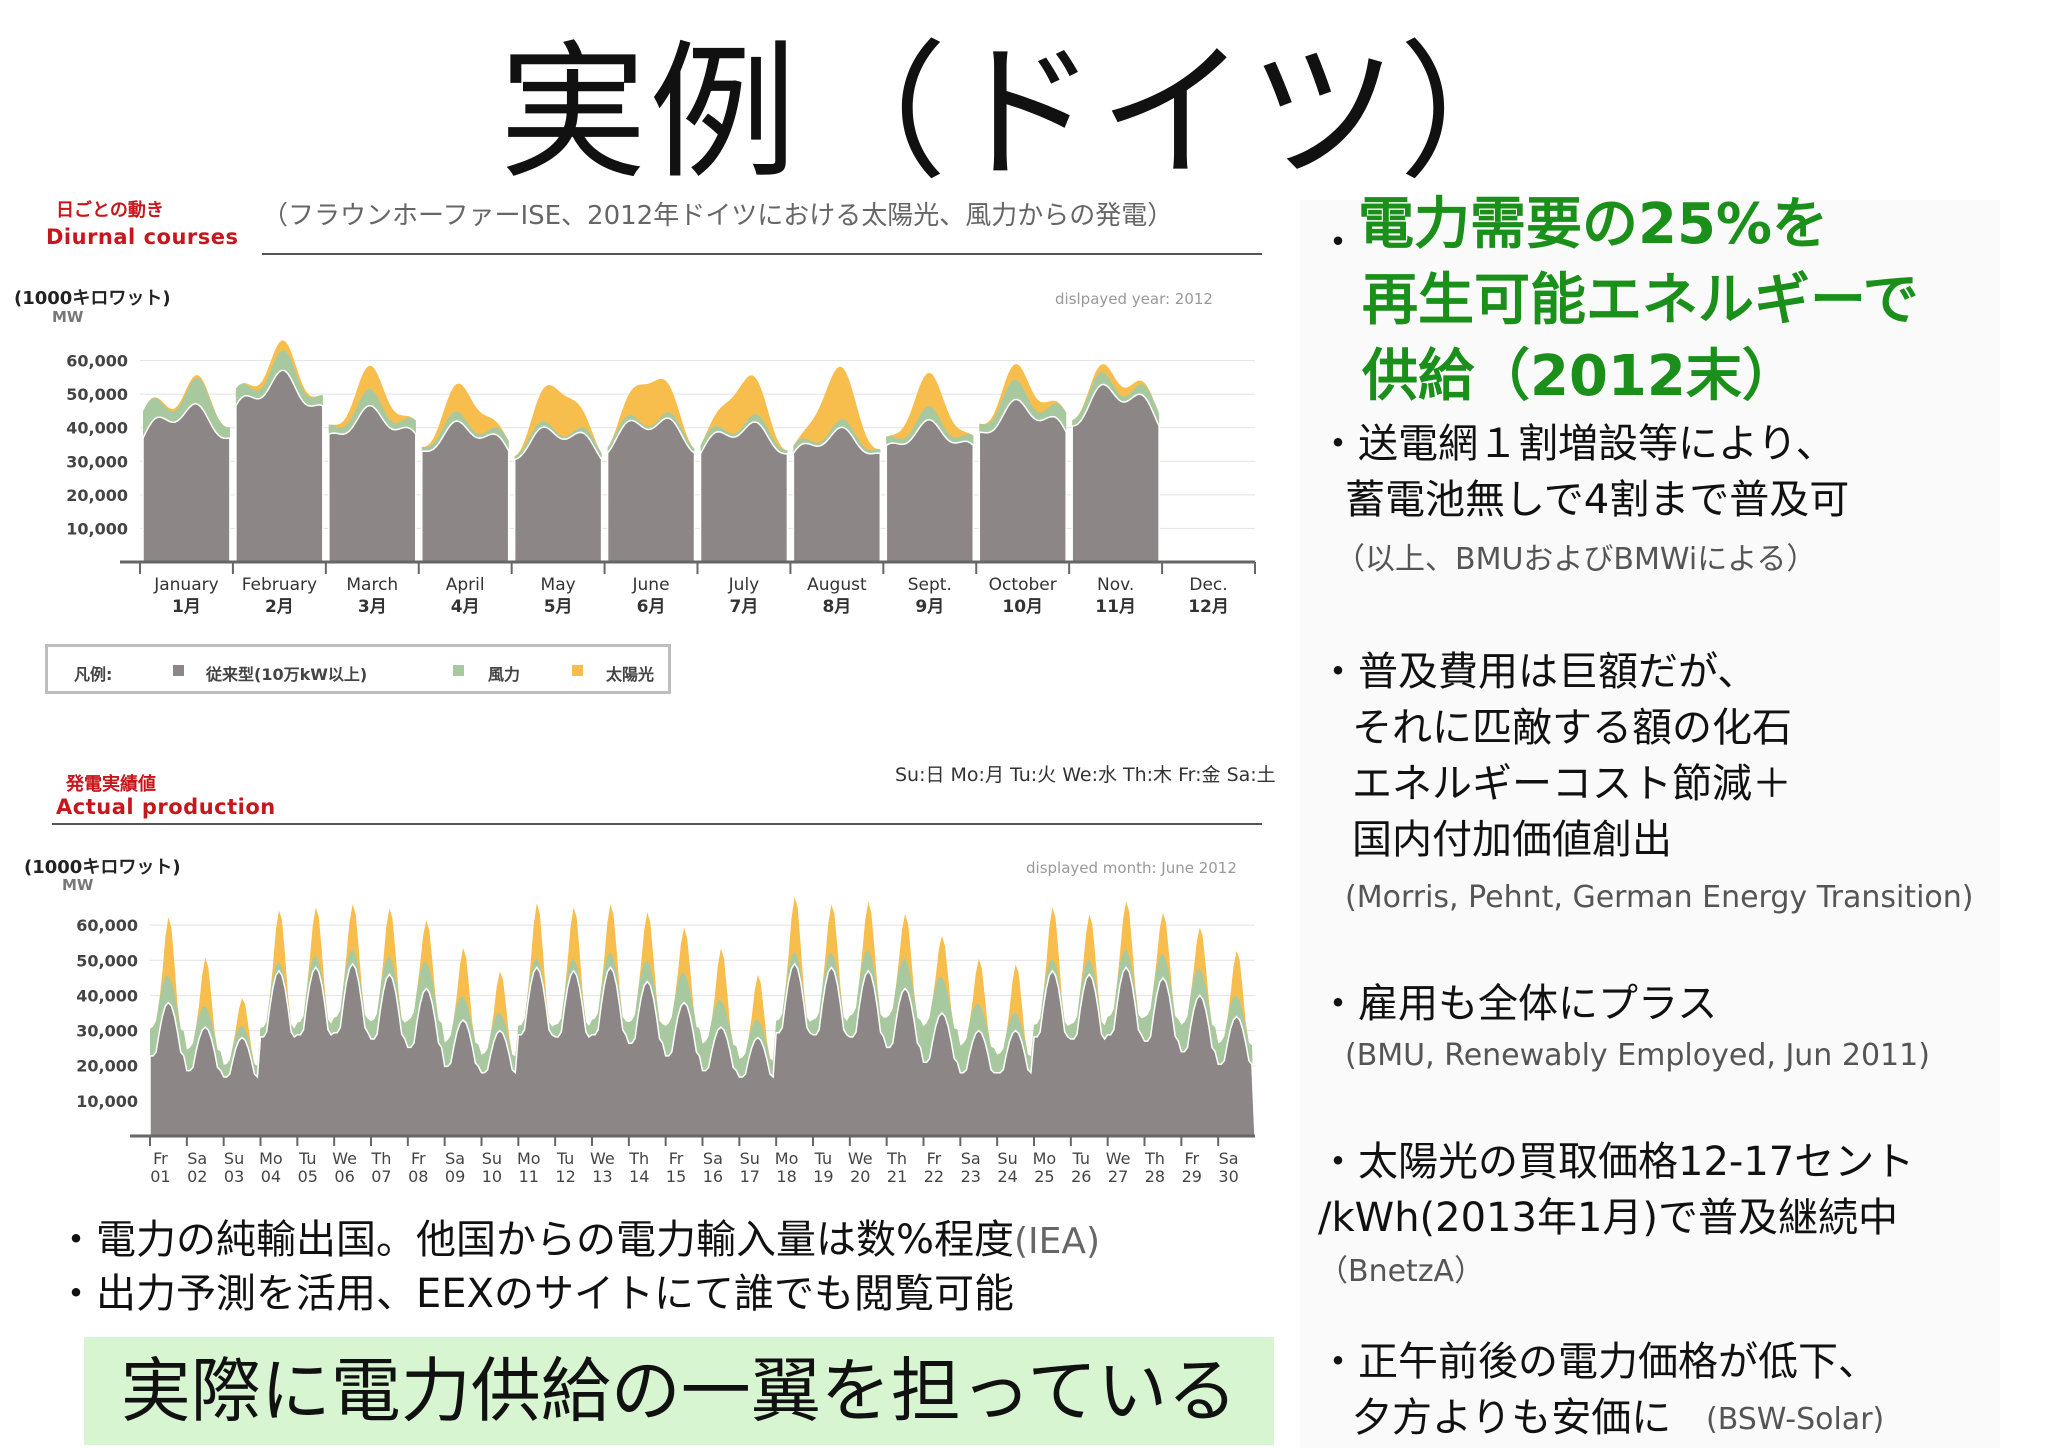 This screenshot has height=1448, width=2048. Describe the element at coordinates (679, 1391) in the screenshot. I see `conclusion-banner: 実際に電力供給の一翼を担っている` at that location.